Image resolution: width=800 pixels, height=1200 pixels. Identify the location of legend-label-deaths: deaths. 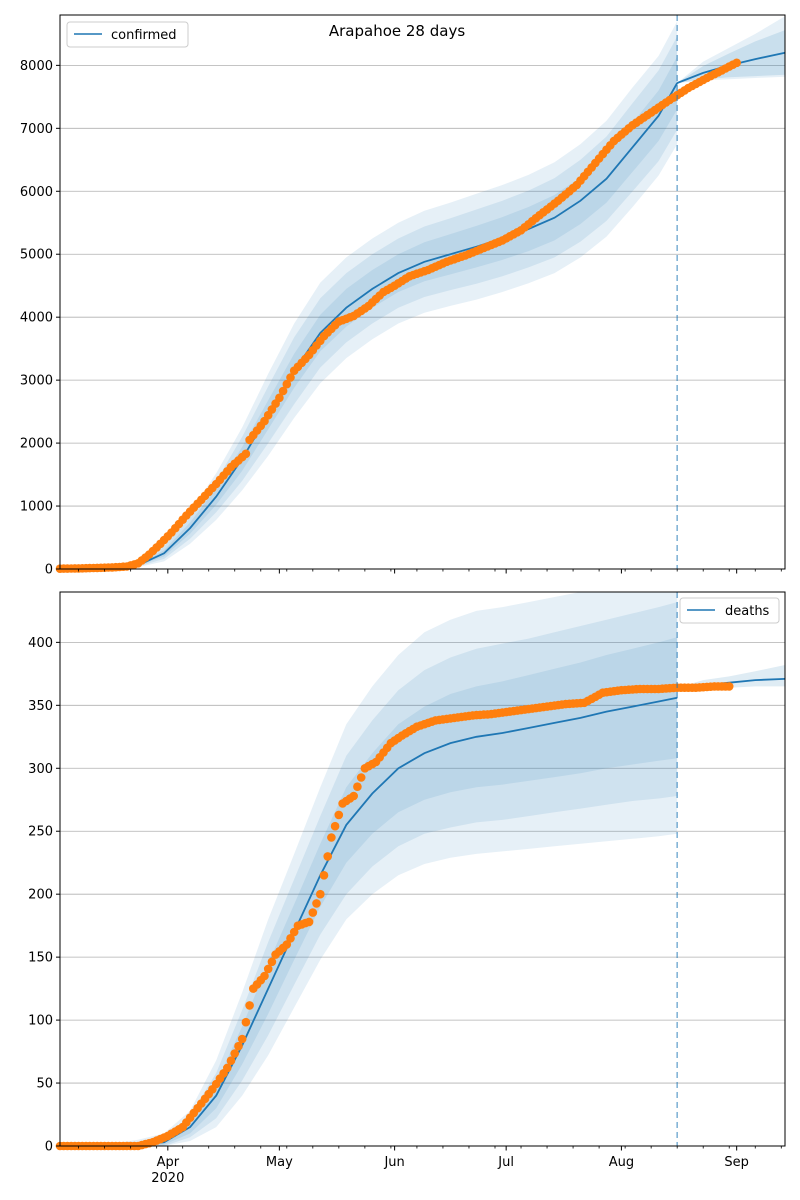
(747, 611).